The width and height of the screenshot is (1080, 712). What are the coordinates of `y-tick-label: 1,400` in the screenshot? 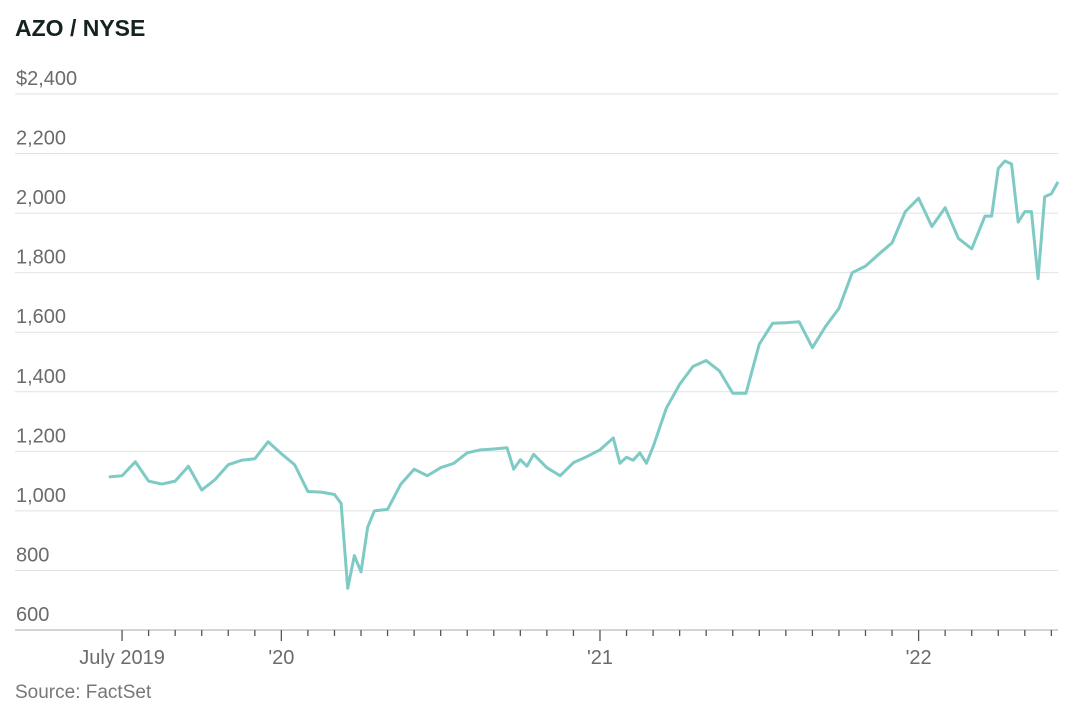 It's located at (41, 377).